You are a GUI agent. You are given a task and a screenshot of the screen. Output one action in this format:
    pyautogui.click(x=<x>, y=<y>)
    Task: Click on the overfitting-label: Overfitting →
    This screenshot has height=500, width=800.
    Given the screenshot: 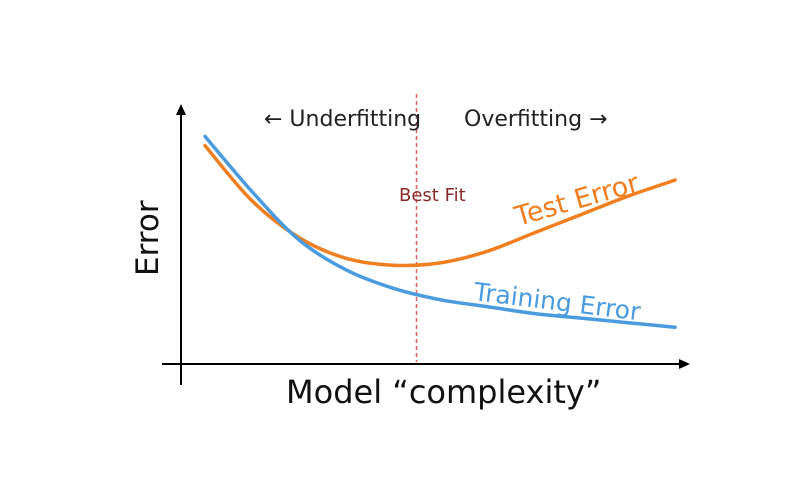 What is the action you would take?
    pyautogui.click(x=535, y=119)
    